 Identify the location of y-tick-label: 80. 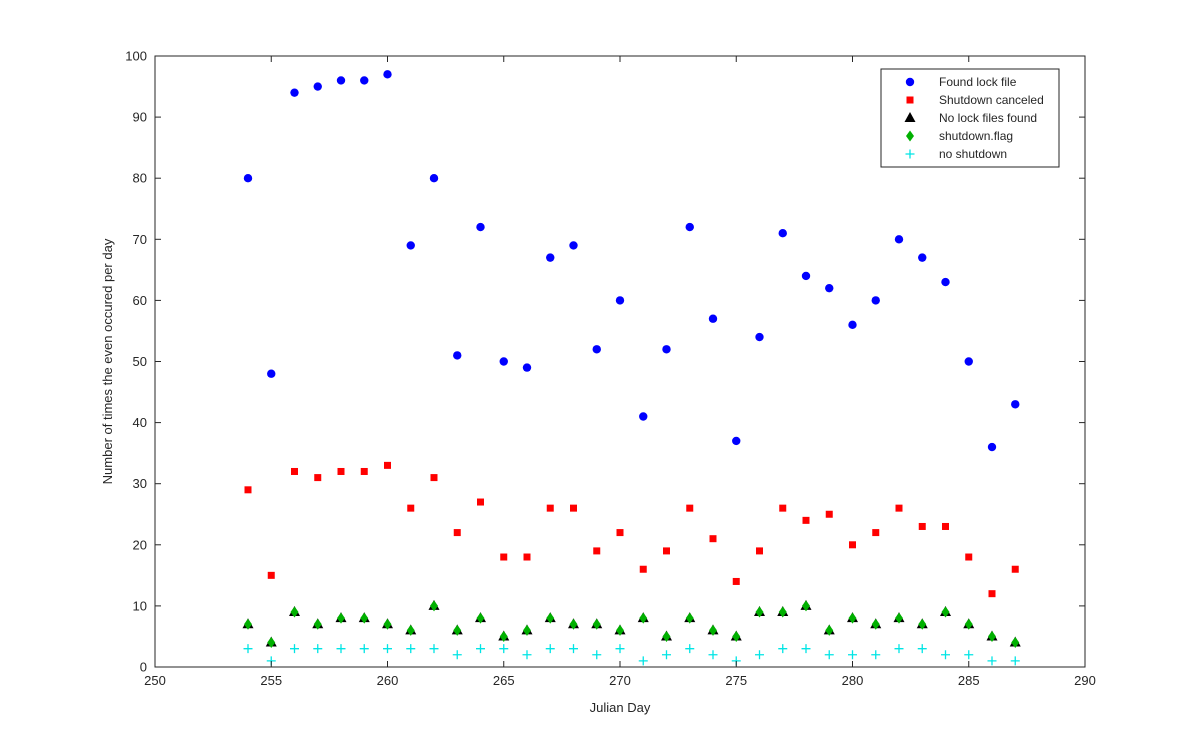
(140, 178).